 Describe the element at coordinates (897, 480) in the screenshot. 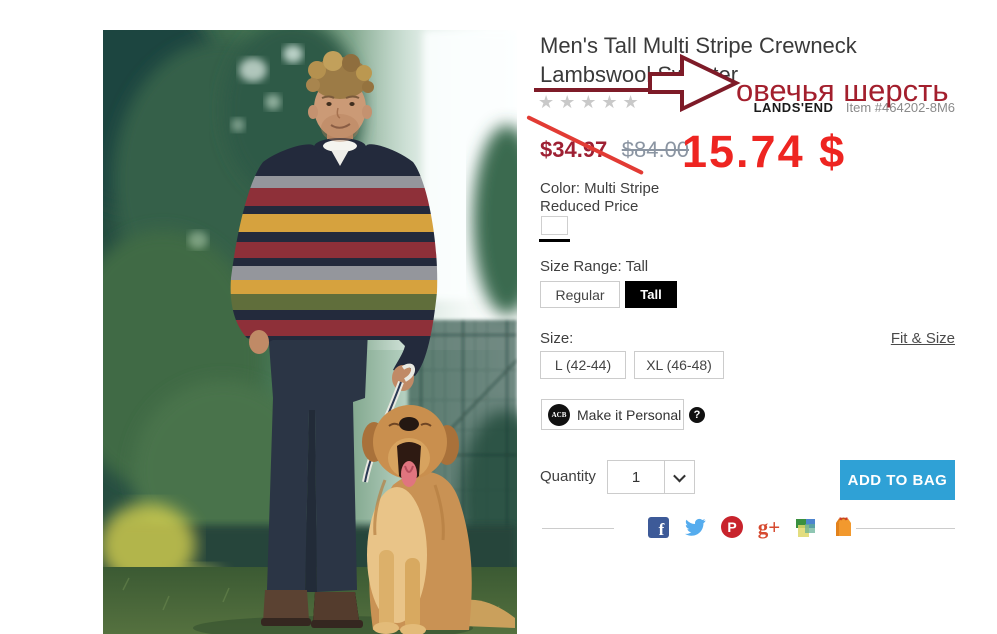

I see `add-to-bag-button: ADD TO BAG` at that location.